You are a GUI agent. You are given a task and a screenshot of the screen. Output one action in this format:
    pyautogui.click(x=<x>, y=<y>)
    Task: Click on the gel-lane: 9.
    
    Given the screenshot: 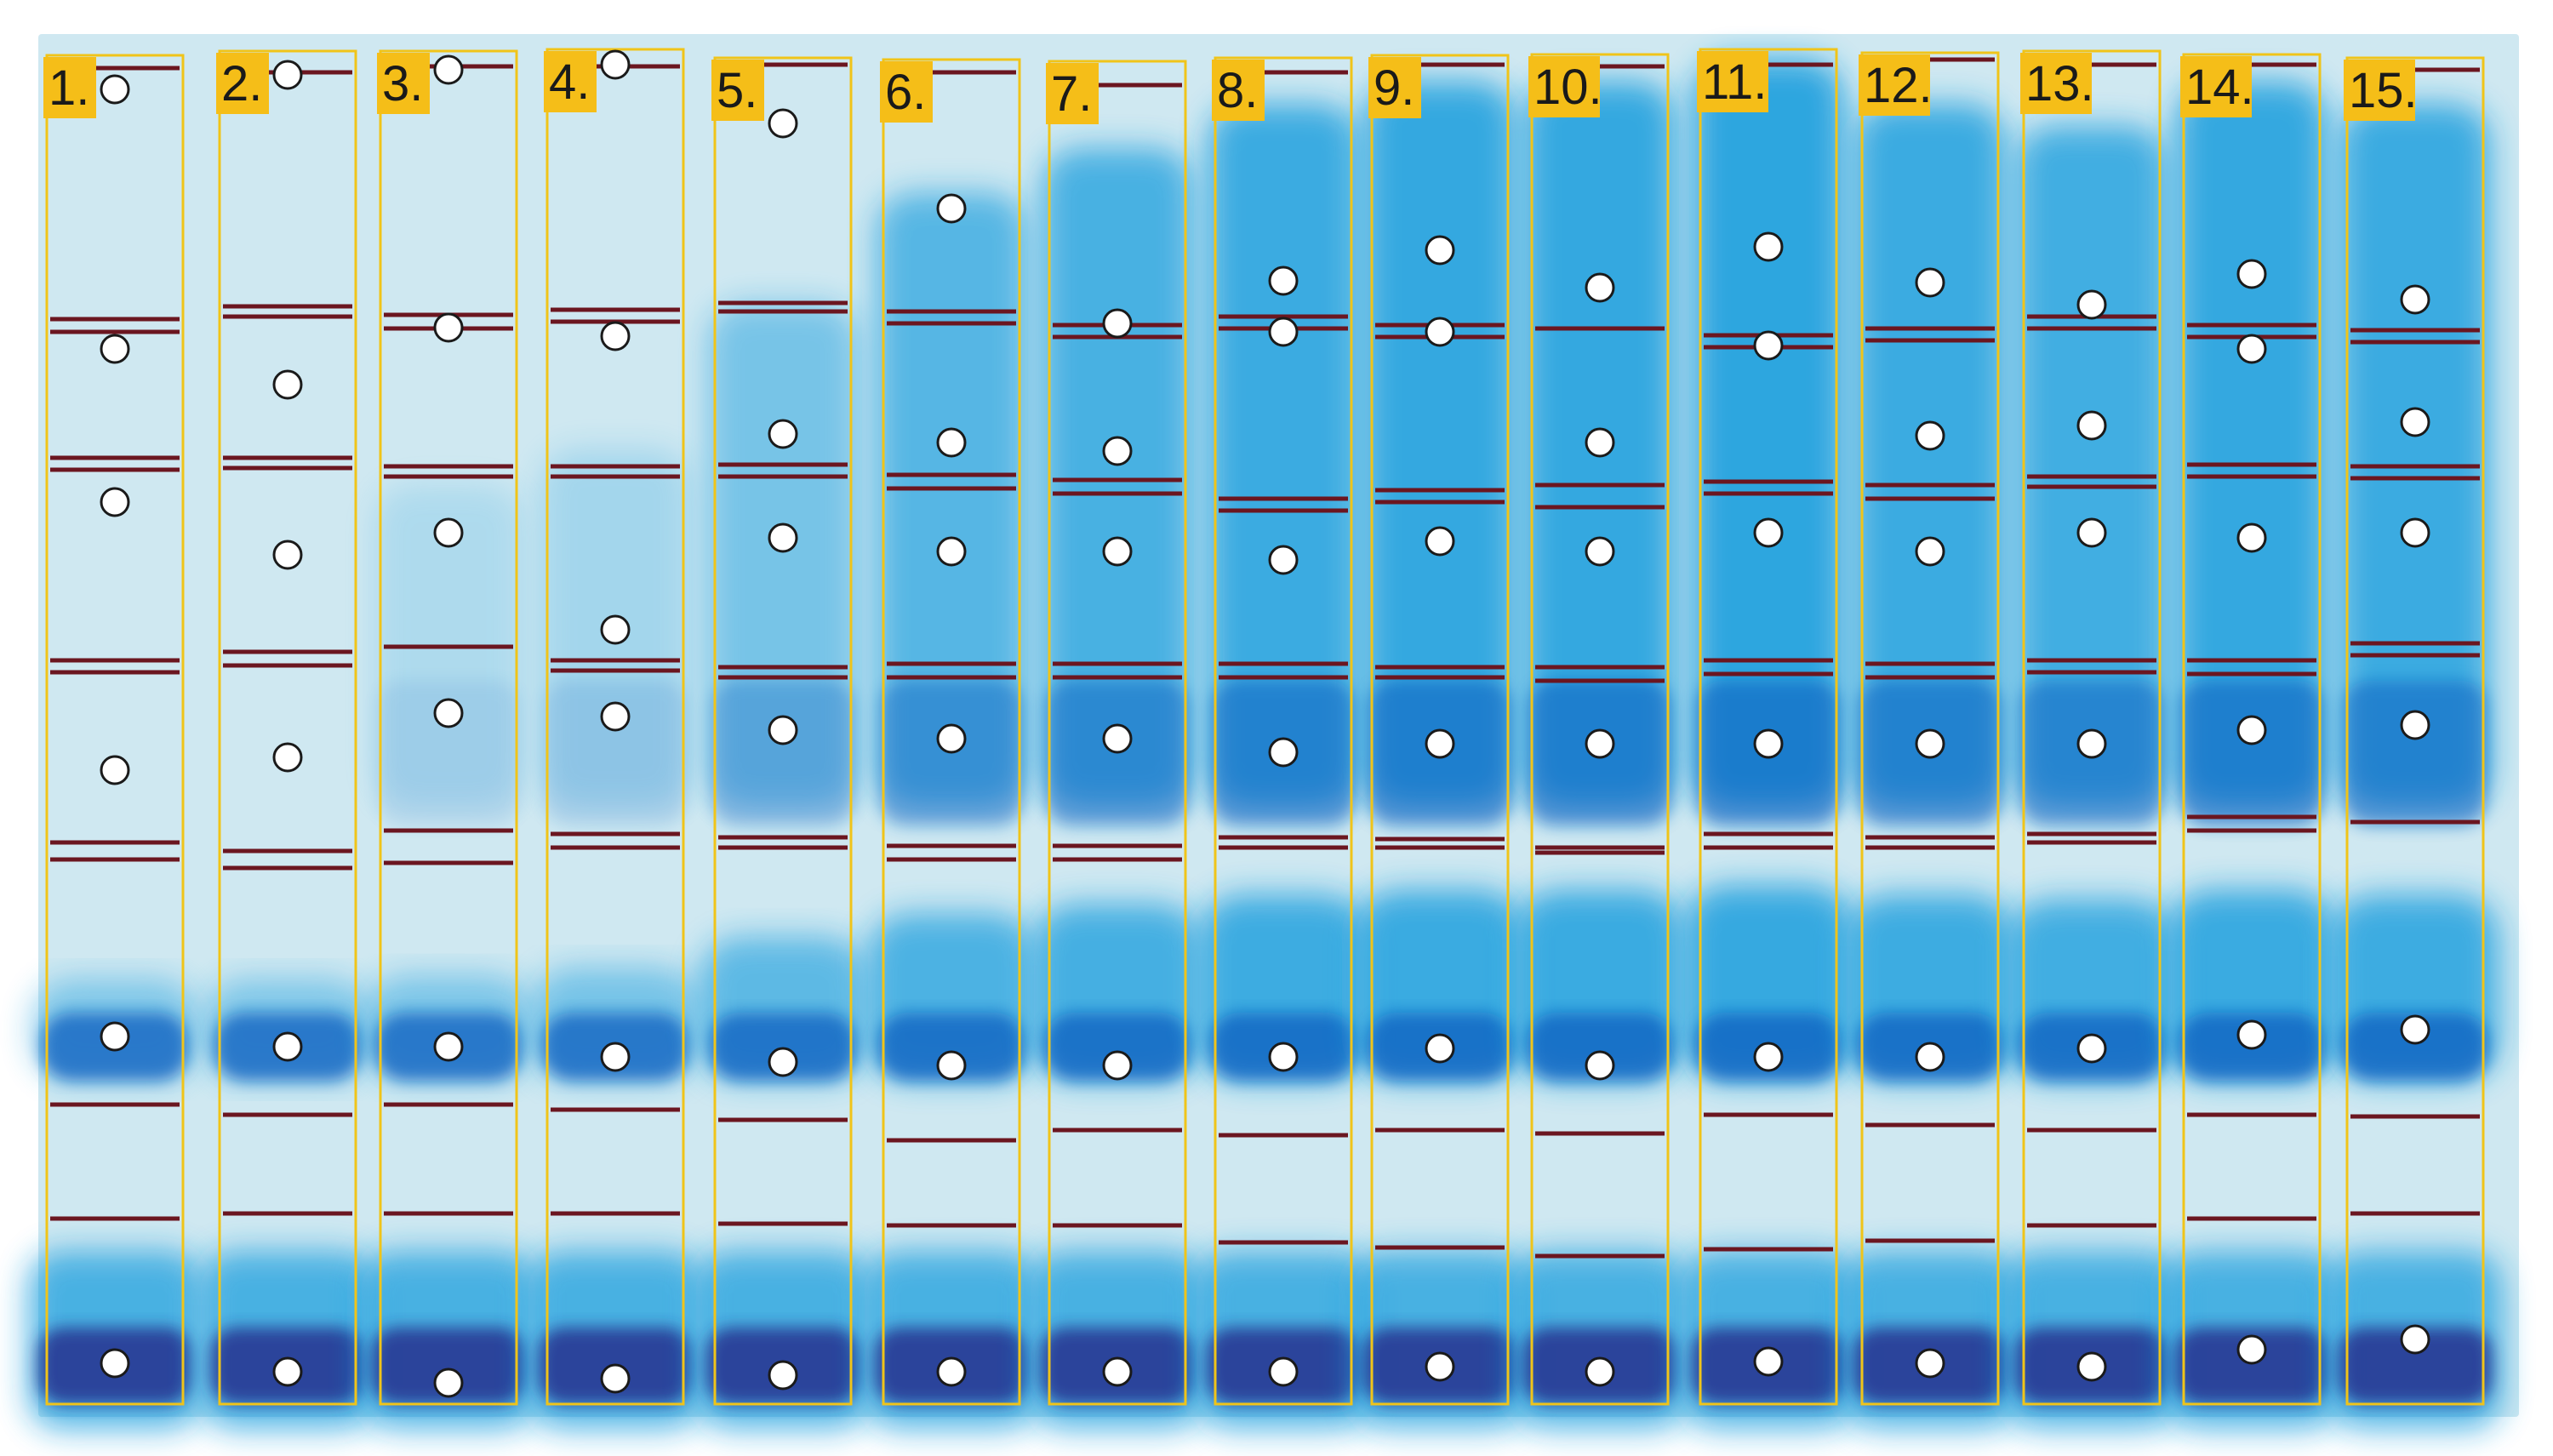 What is the action you would take?
    pyautogui.click(x=1439, y=730)
    